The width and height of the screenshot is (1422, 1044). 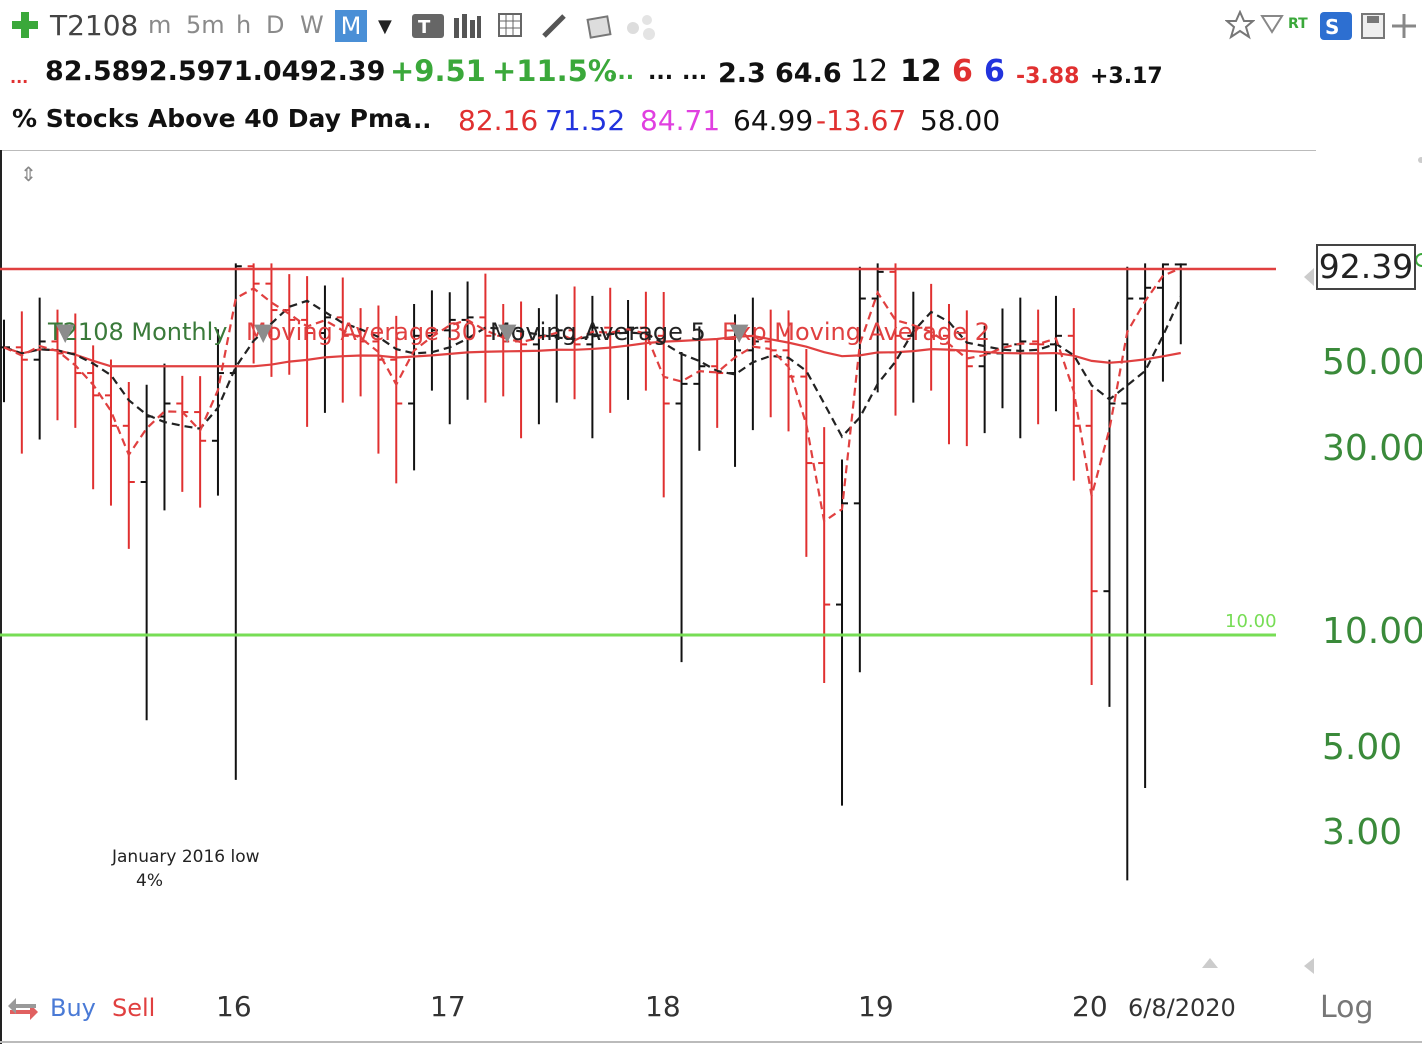 What do you see at coordinates (498, 120) in the screenshot?
I see `indicator-value-1: 82.16` at bounding box center [498, 120].